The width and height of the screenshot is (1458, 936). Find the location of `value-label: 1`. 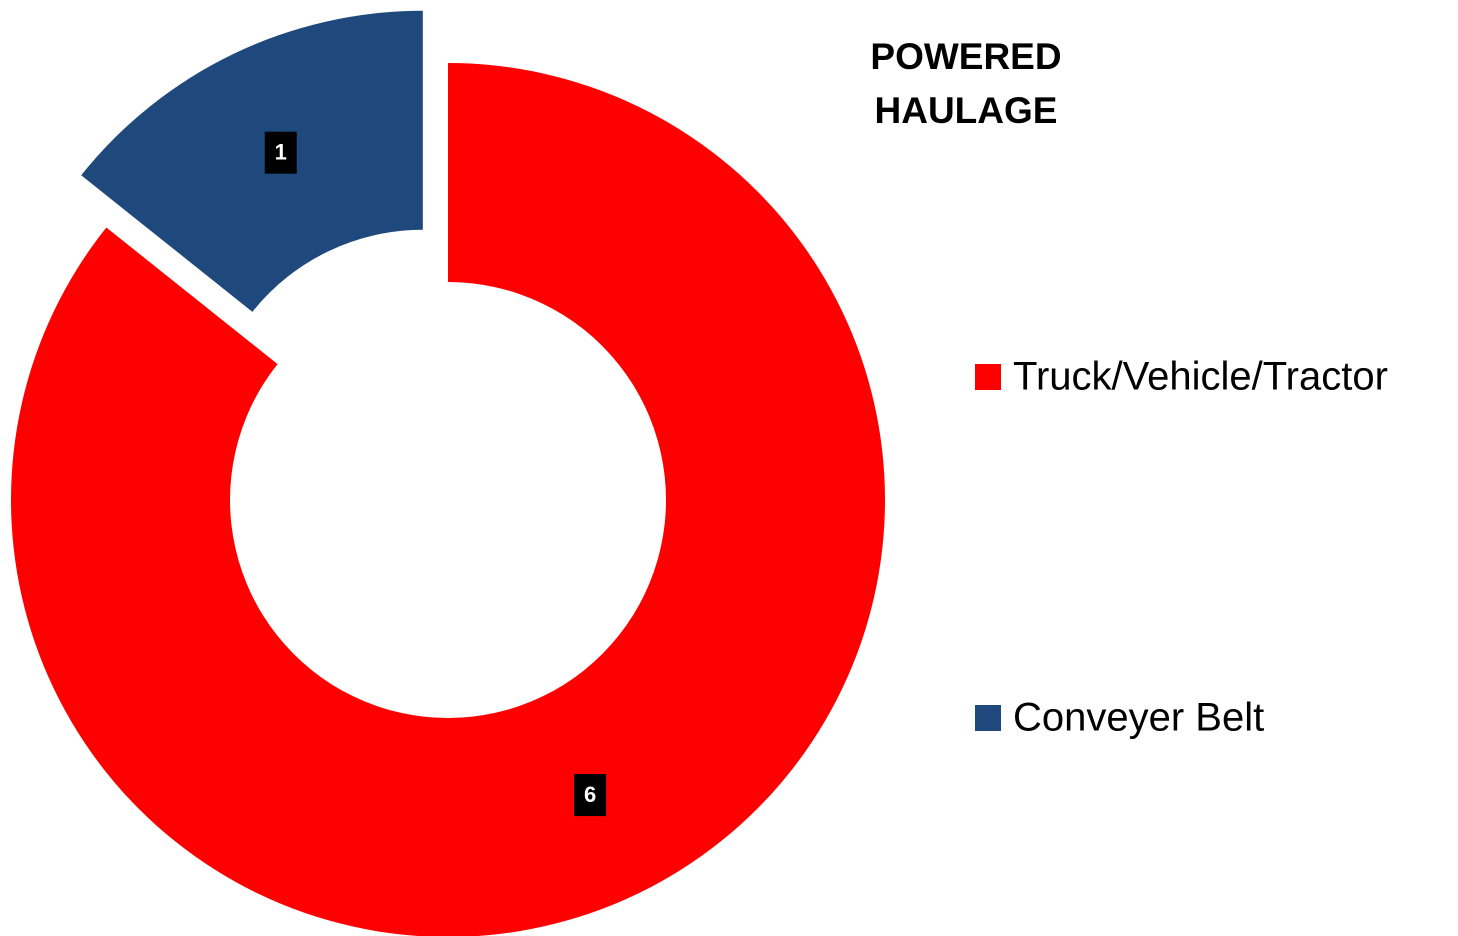

value-label: 1 is located at coordinates (281, 151).